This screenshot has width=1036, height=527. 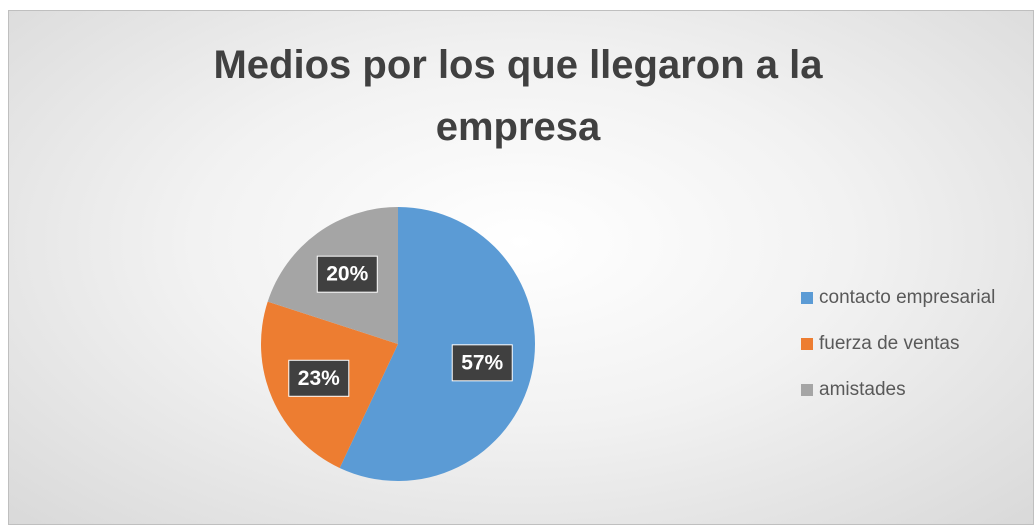 I want to click on legend-label: amistades, so click(x=862, y=389).